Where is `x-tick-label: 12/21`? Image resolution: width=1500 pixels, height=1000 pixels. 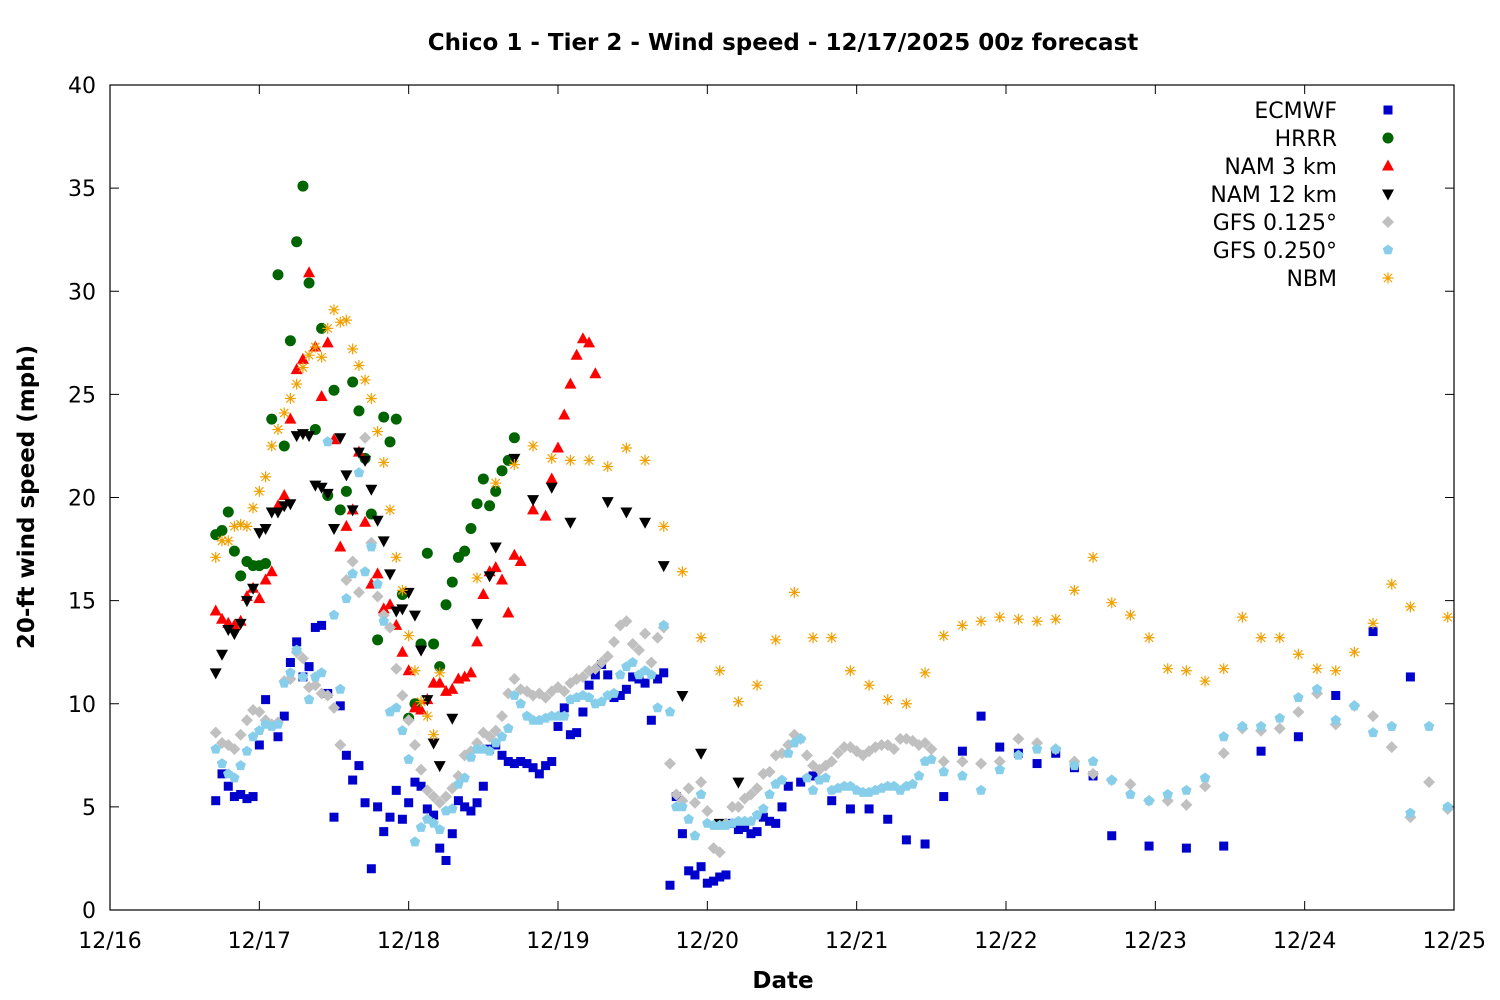 x-tick-label: 12/21 is located at coordinates (856, 941).